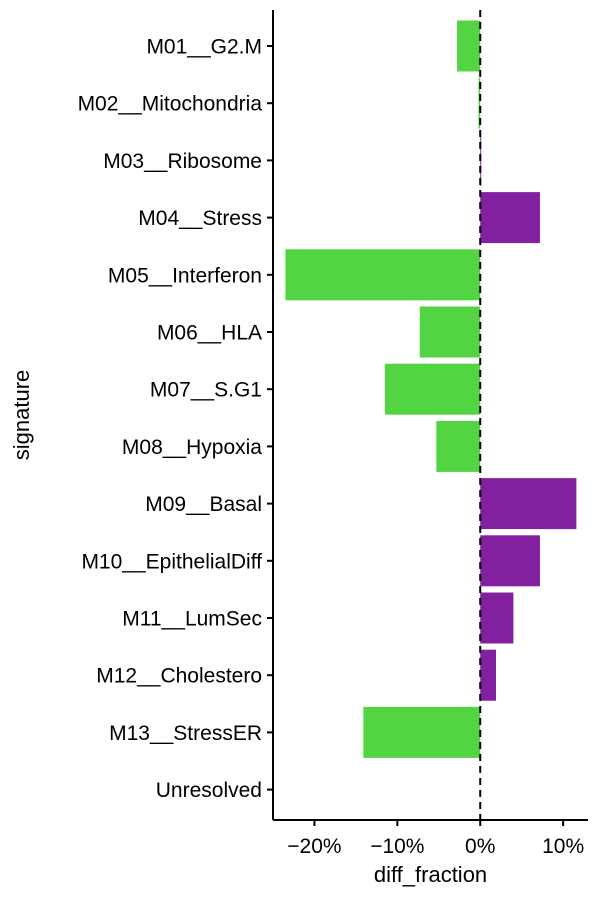 Image resolution: width=600 pixels, height=900 pixels. What do you see at coordinates (185, 275) in the screenshot?
I see `y-tick-label: M05__Interferon` at bounding box center [185, 275].